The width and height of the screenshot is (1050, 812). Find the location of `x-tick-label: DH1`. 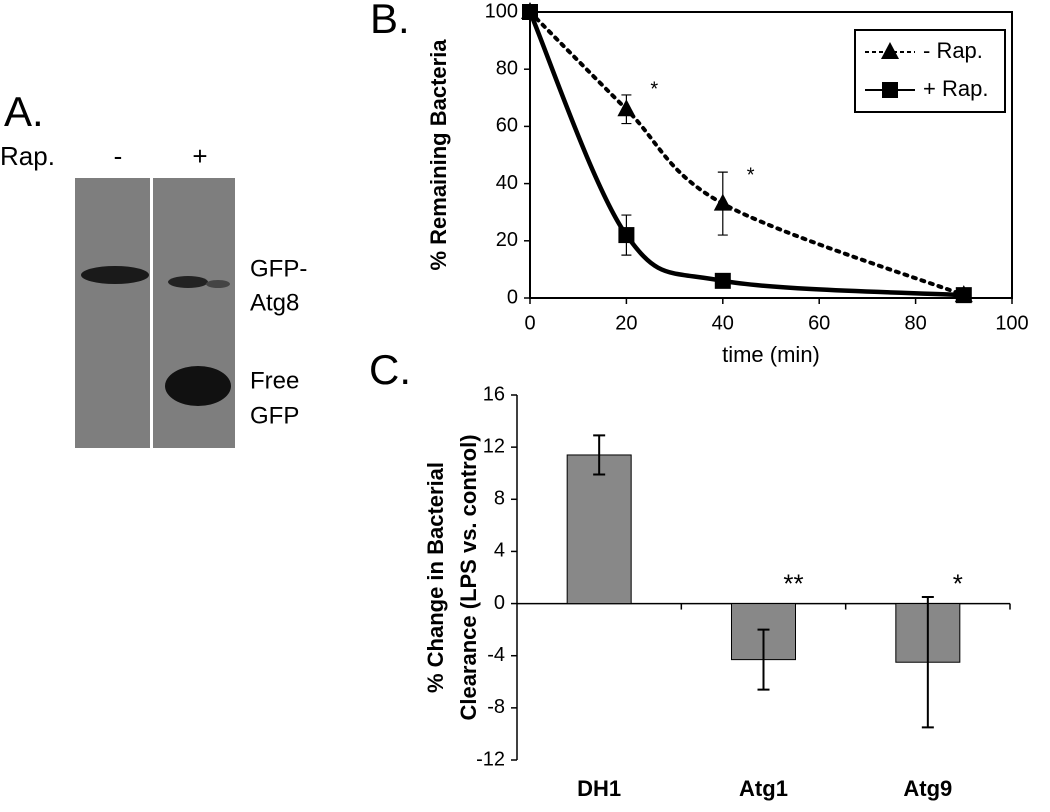

x-tick-label: DH1 is located at coordinates (599, 788).